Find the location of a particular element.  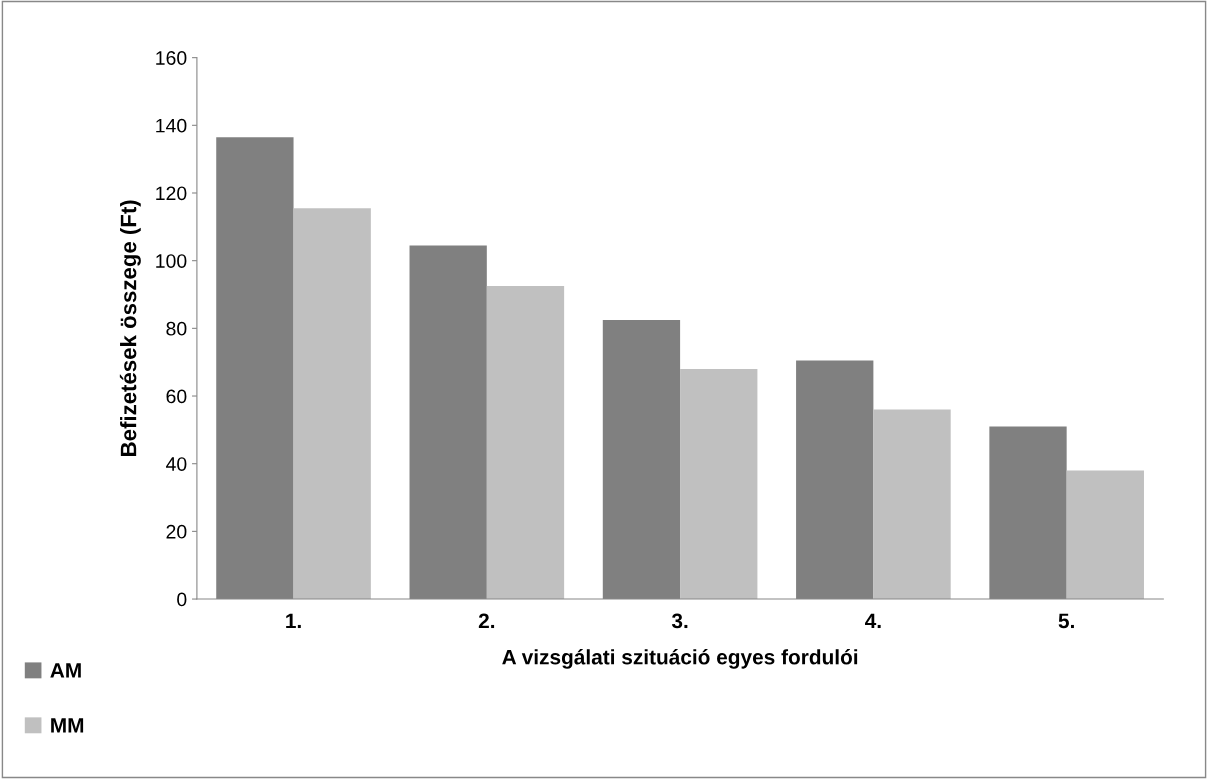

x-tick-label: 5. is located at coordinates (1066, 621).